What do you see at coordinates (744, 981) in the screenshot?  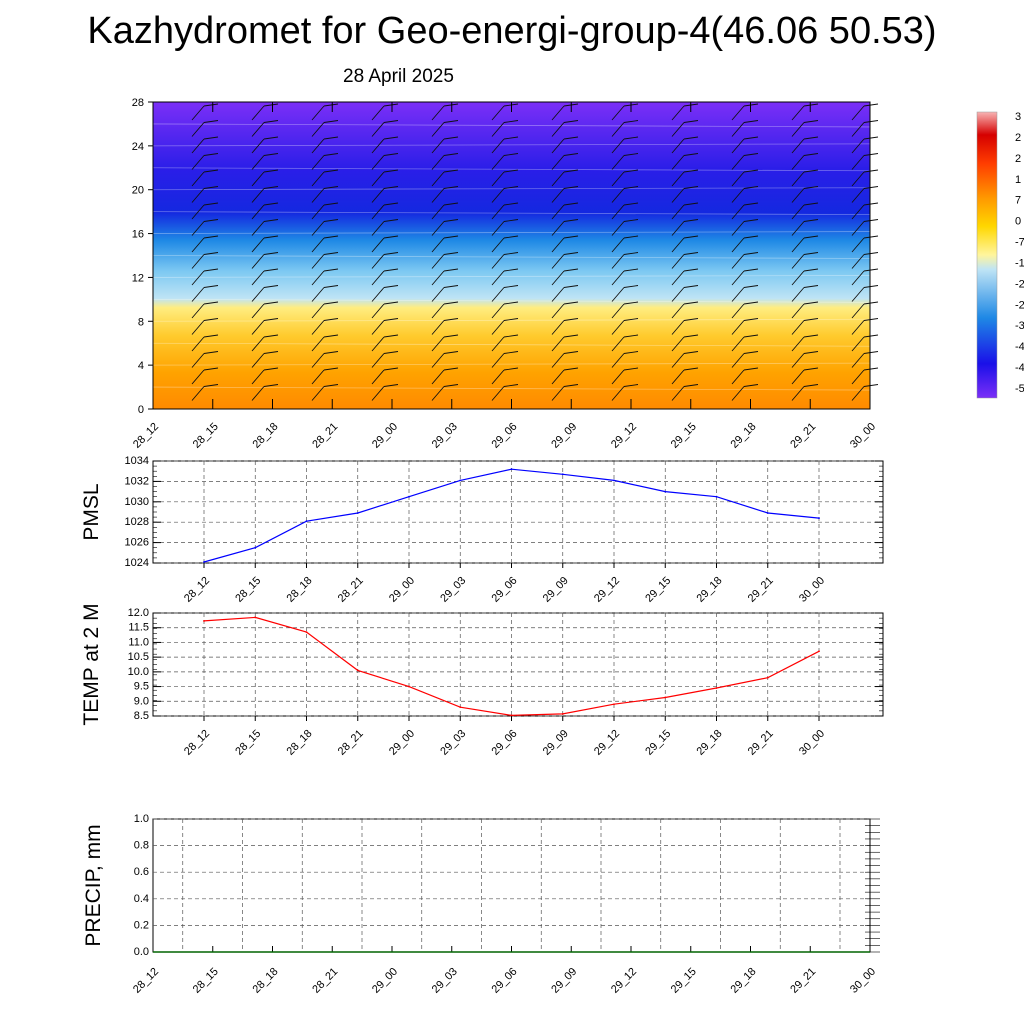 I see `x-tick-label: 29_18` at bounding box center [744, 981].